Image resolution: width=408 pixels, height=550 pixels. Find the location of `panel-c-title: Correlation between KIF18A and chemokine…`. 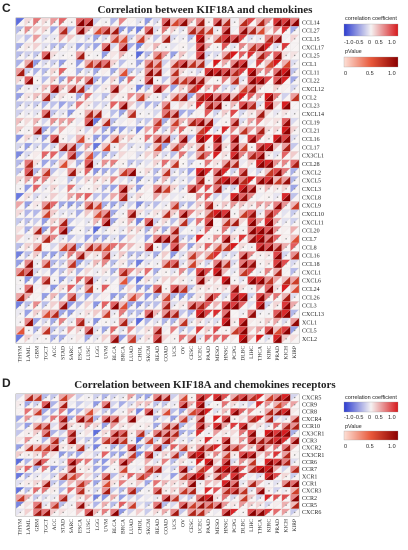

panel-c-title: Correlation between KIF18A and chemokine… is located at coordinates (206, 10).